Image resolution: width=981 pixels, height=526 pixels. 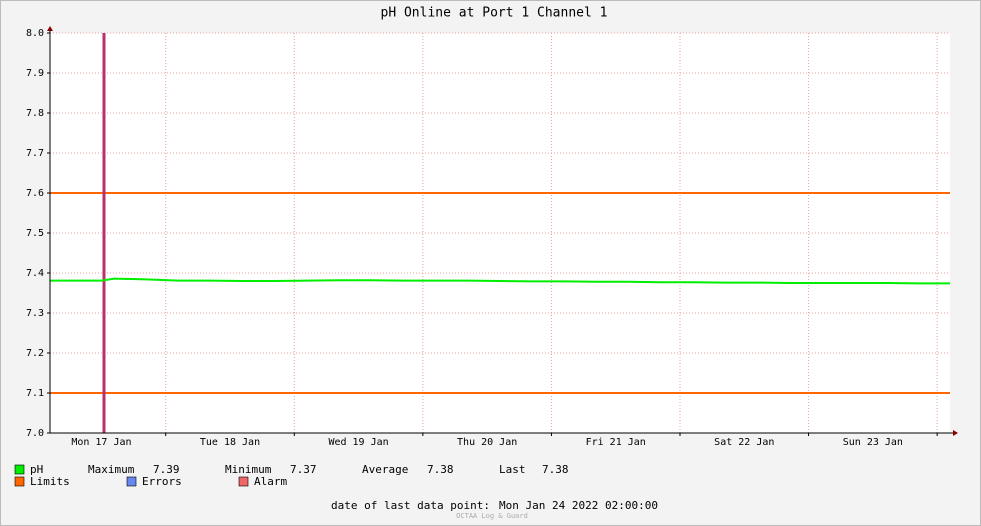 I want to click on legend-label: Alarm, so click(x=270, y=481).